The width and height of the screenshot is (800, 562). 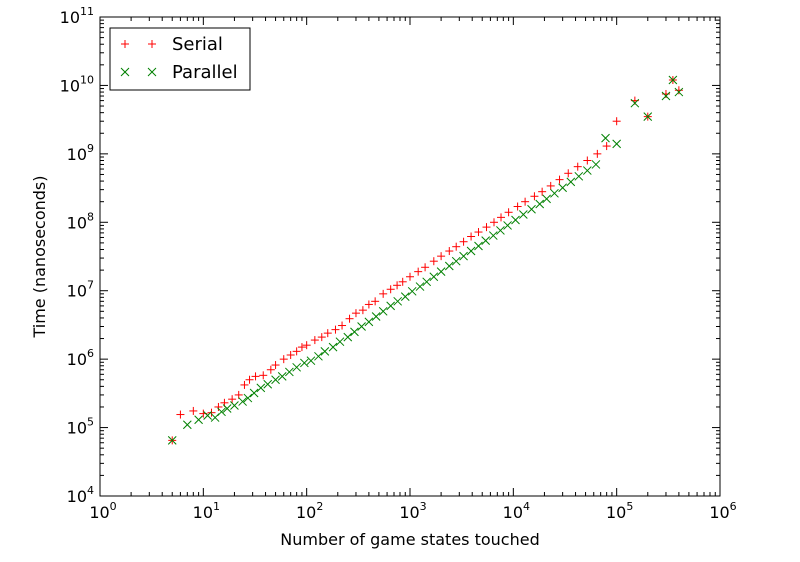 What do you see at coordinates (197, 44) in the screenshot?
I see `legend-label: Serial` at bounding box center [197, 44].